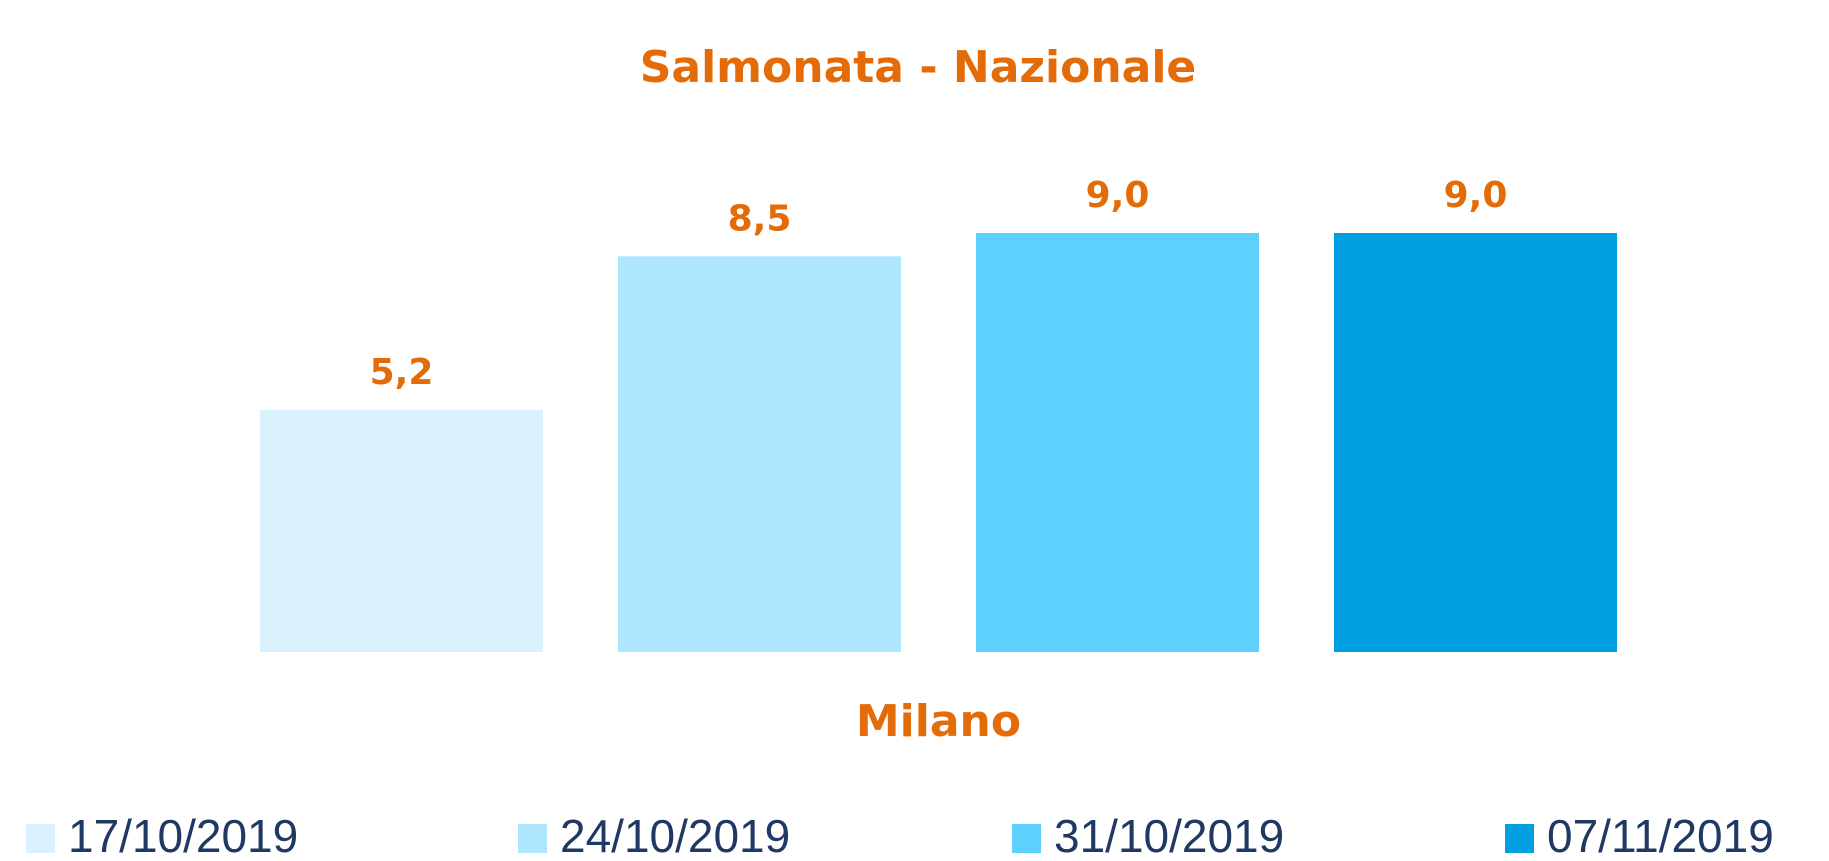 The image size is (1829, 861). What do you see at coordinates (675, 835) in the screenshot?
I see `legend-label: 24/10/2019` at bounding box center [675, 835].